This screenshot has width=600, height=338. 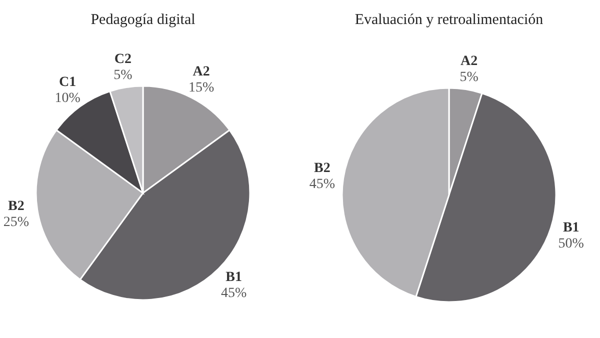 I want to click on data-label: 15%, so click(x=201, y=88).